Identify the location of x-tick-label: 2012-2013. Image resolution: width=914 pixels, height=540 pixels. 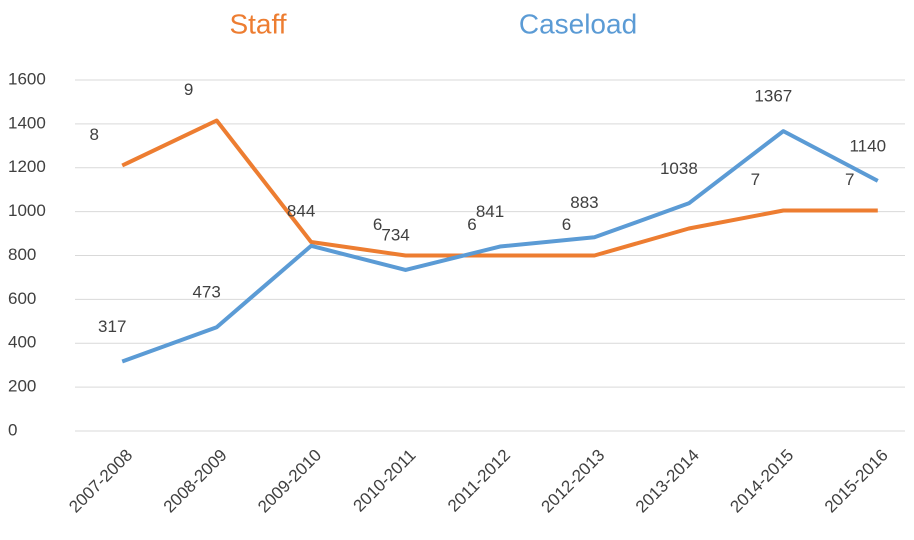
(573, 481).